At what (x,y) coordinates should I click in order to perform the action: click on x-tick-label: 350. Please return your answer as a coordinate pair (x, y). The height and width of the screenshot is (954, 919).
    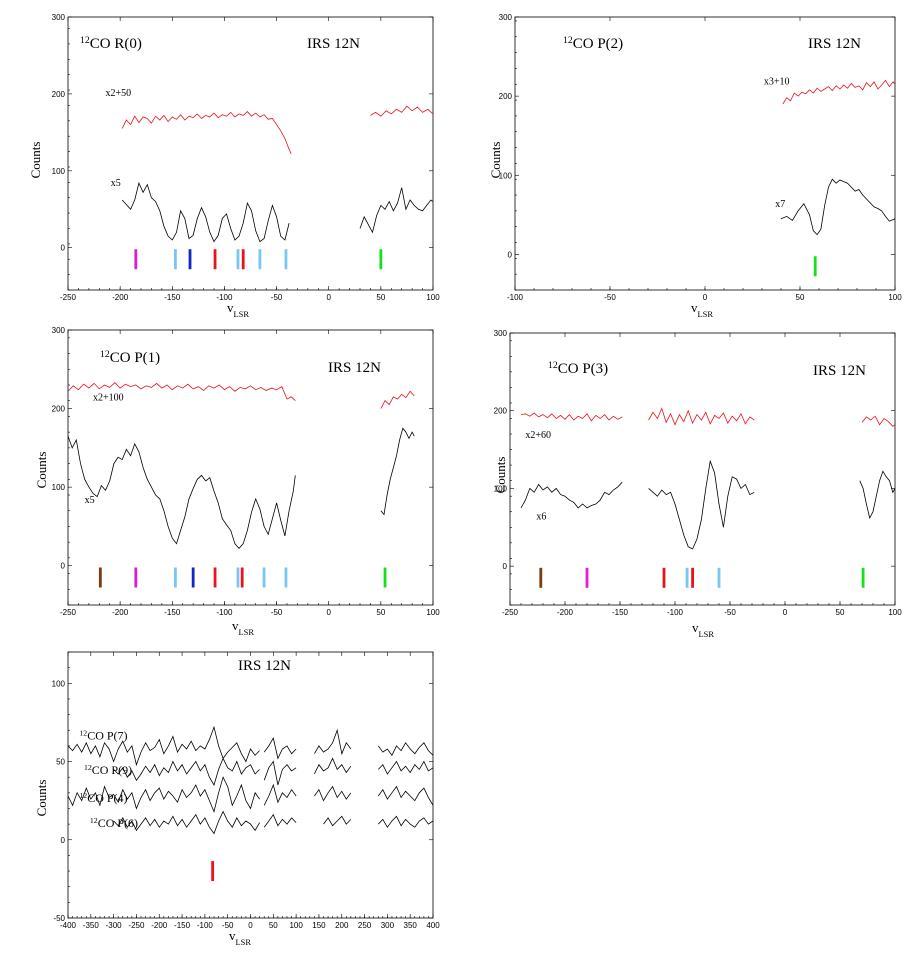
    Looking at the image, I should click on (411, 925).